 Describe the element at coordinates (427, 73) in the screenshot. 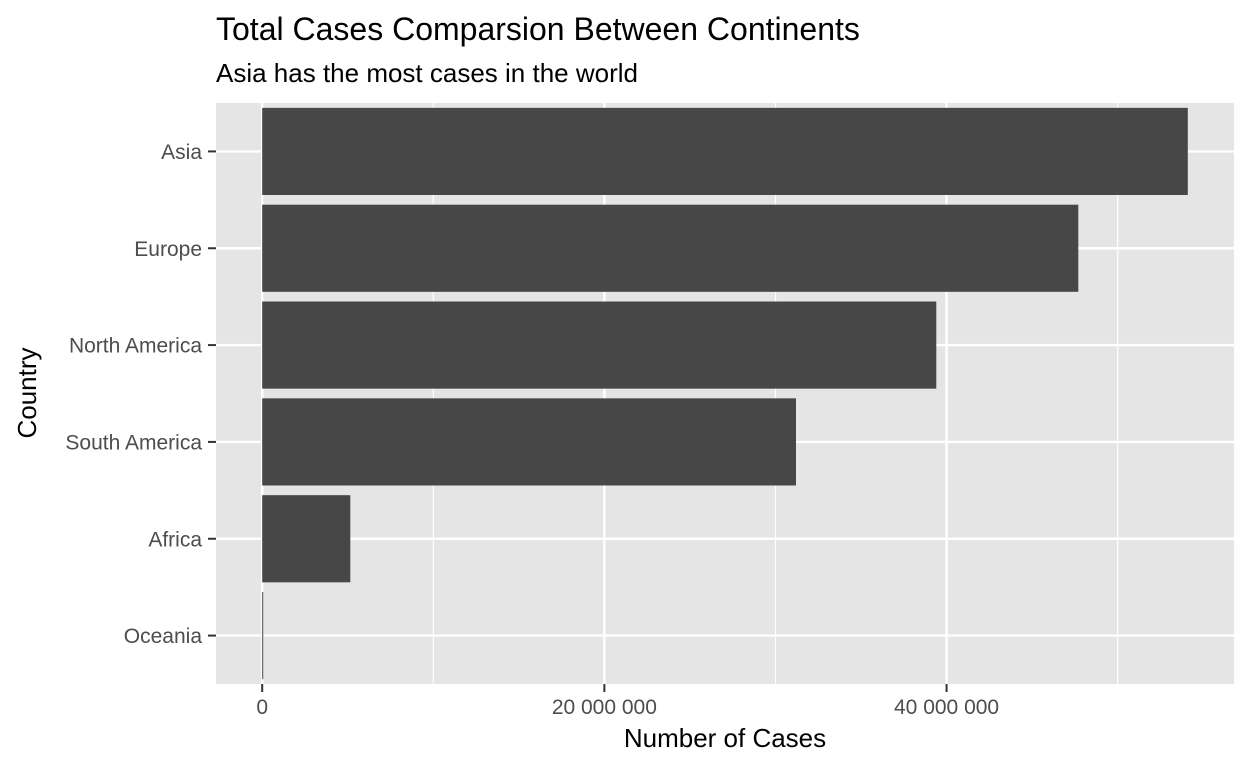

I see `chart-subtitle: Asia has the most cases in the world` at that location.